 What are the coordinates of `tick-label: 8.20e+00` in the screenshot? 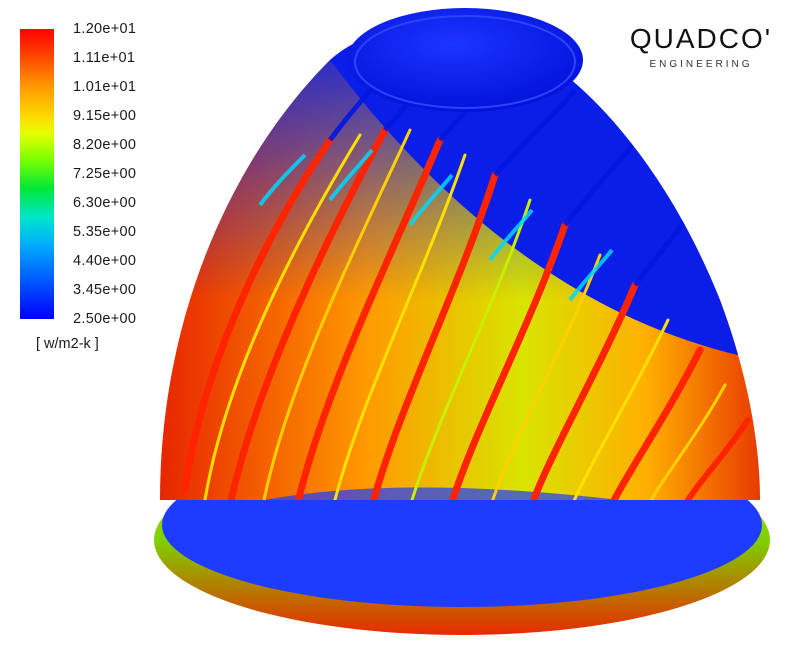 It's located at (105, 145).